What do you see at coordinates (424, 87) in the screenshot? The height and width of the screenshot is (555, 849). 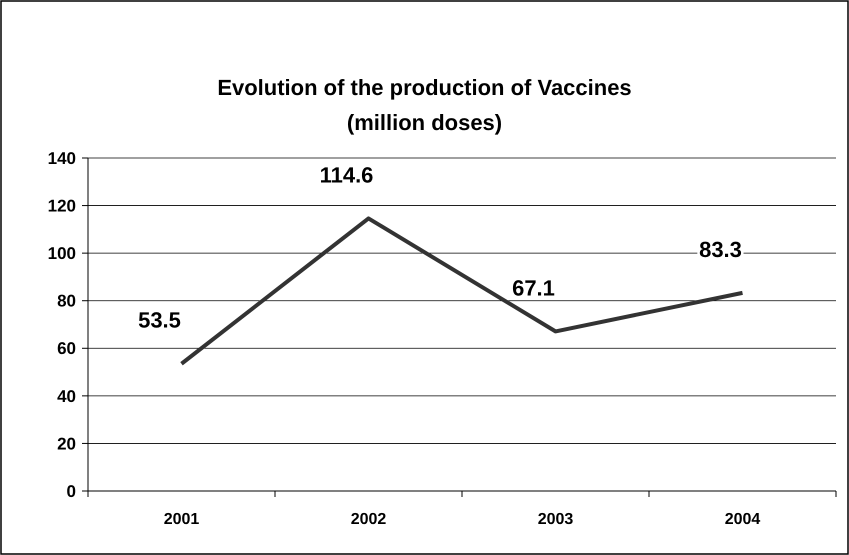 I see `chart-title: Evolution of the production of Vaccines` at bounding box center [424, 87].